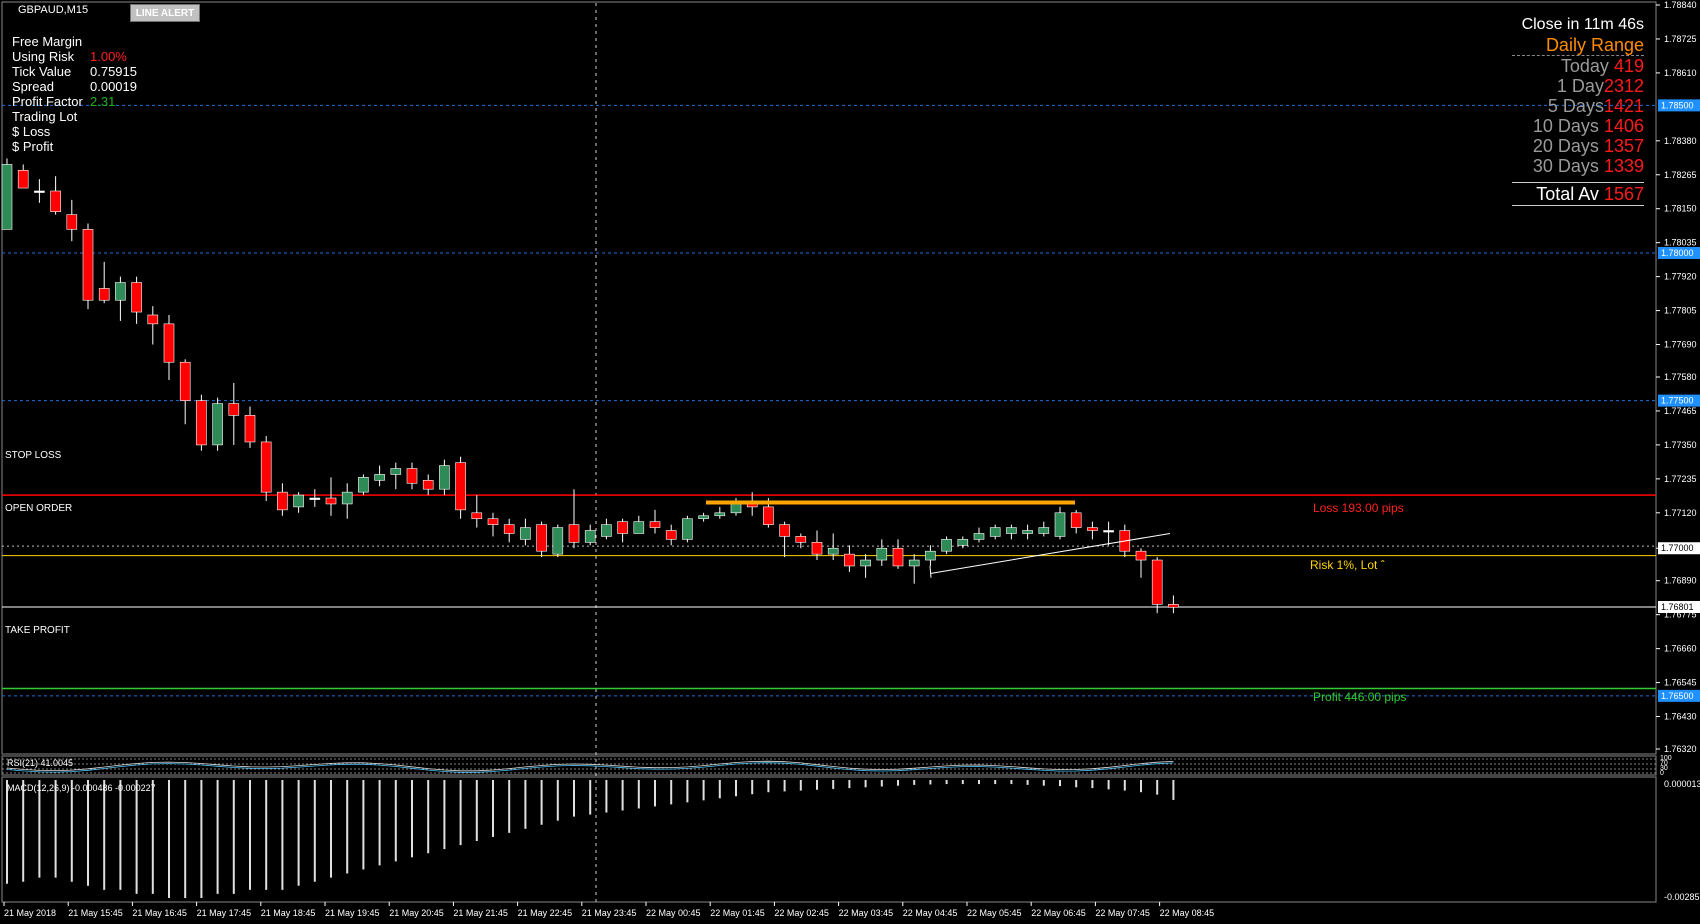  Describe the element at coordinates (1682, 897) in the screenshot. I see `macd-axis-bottom: -0.002857` at that location.